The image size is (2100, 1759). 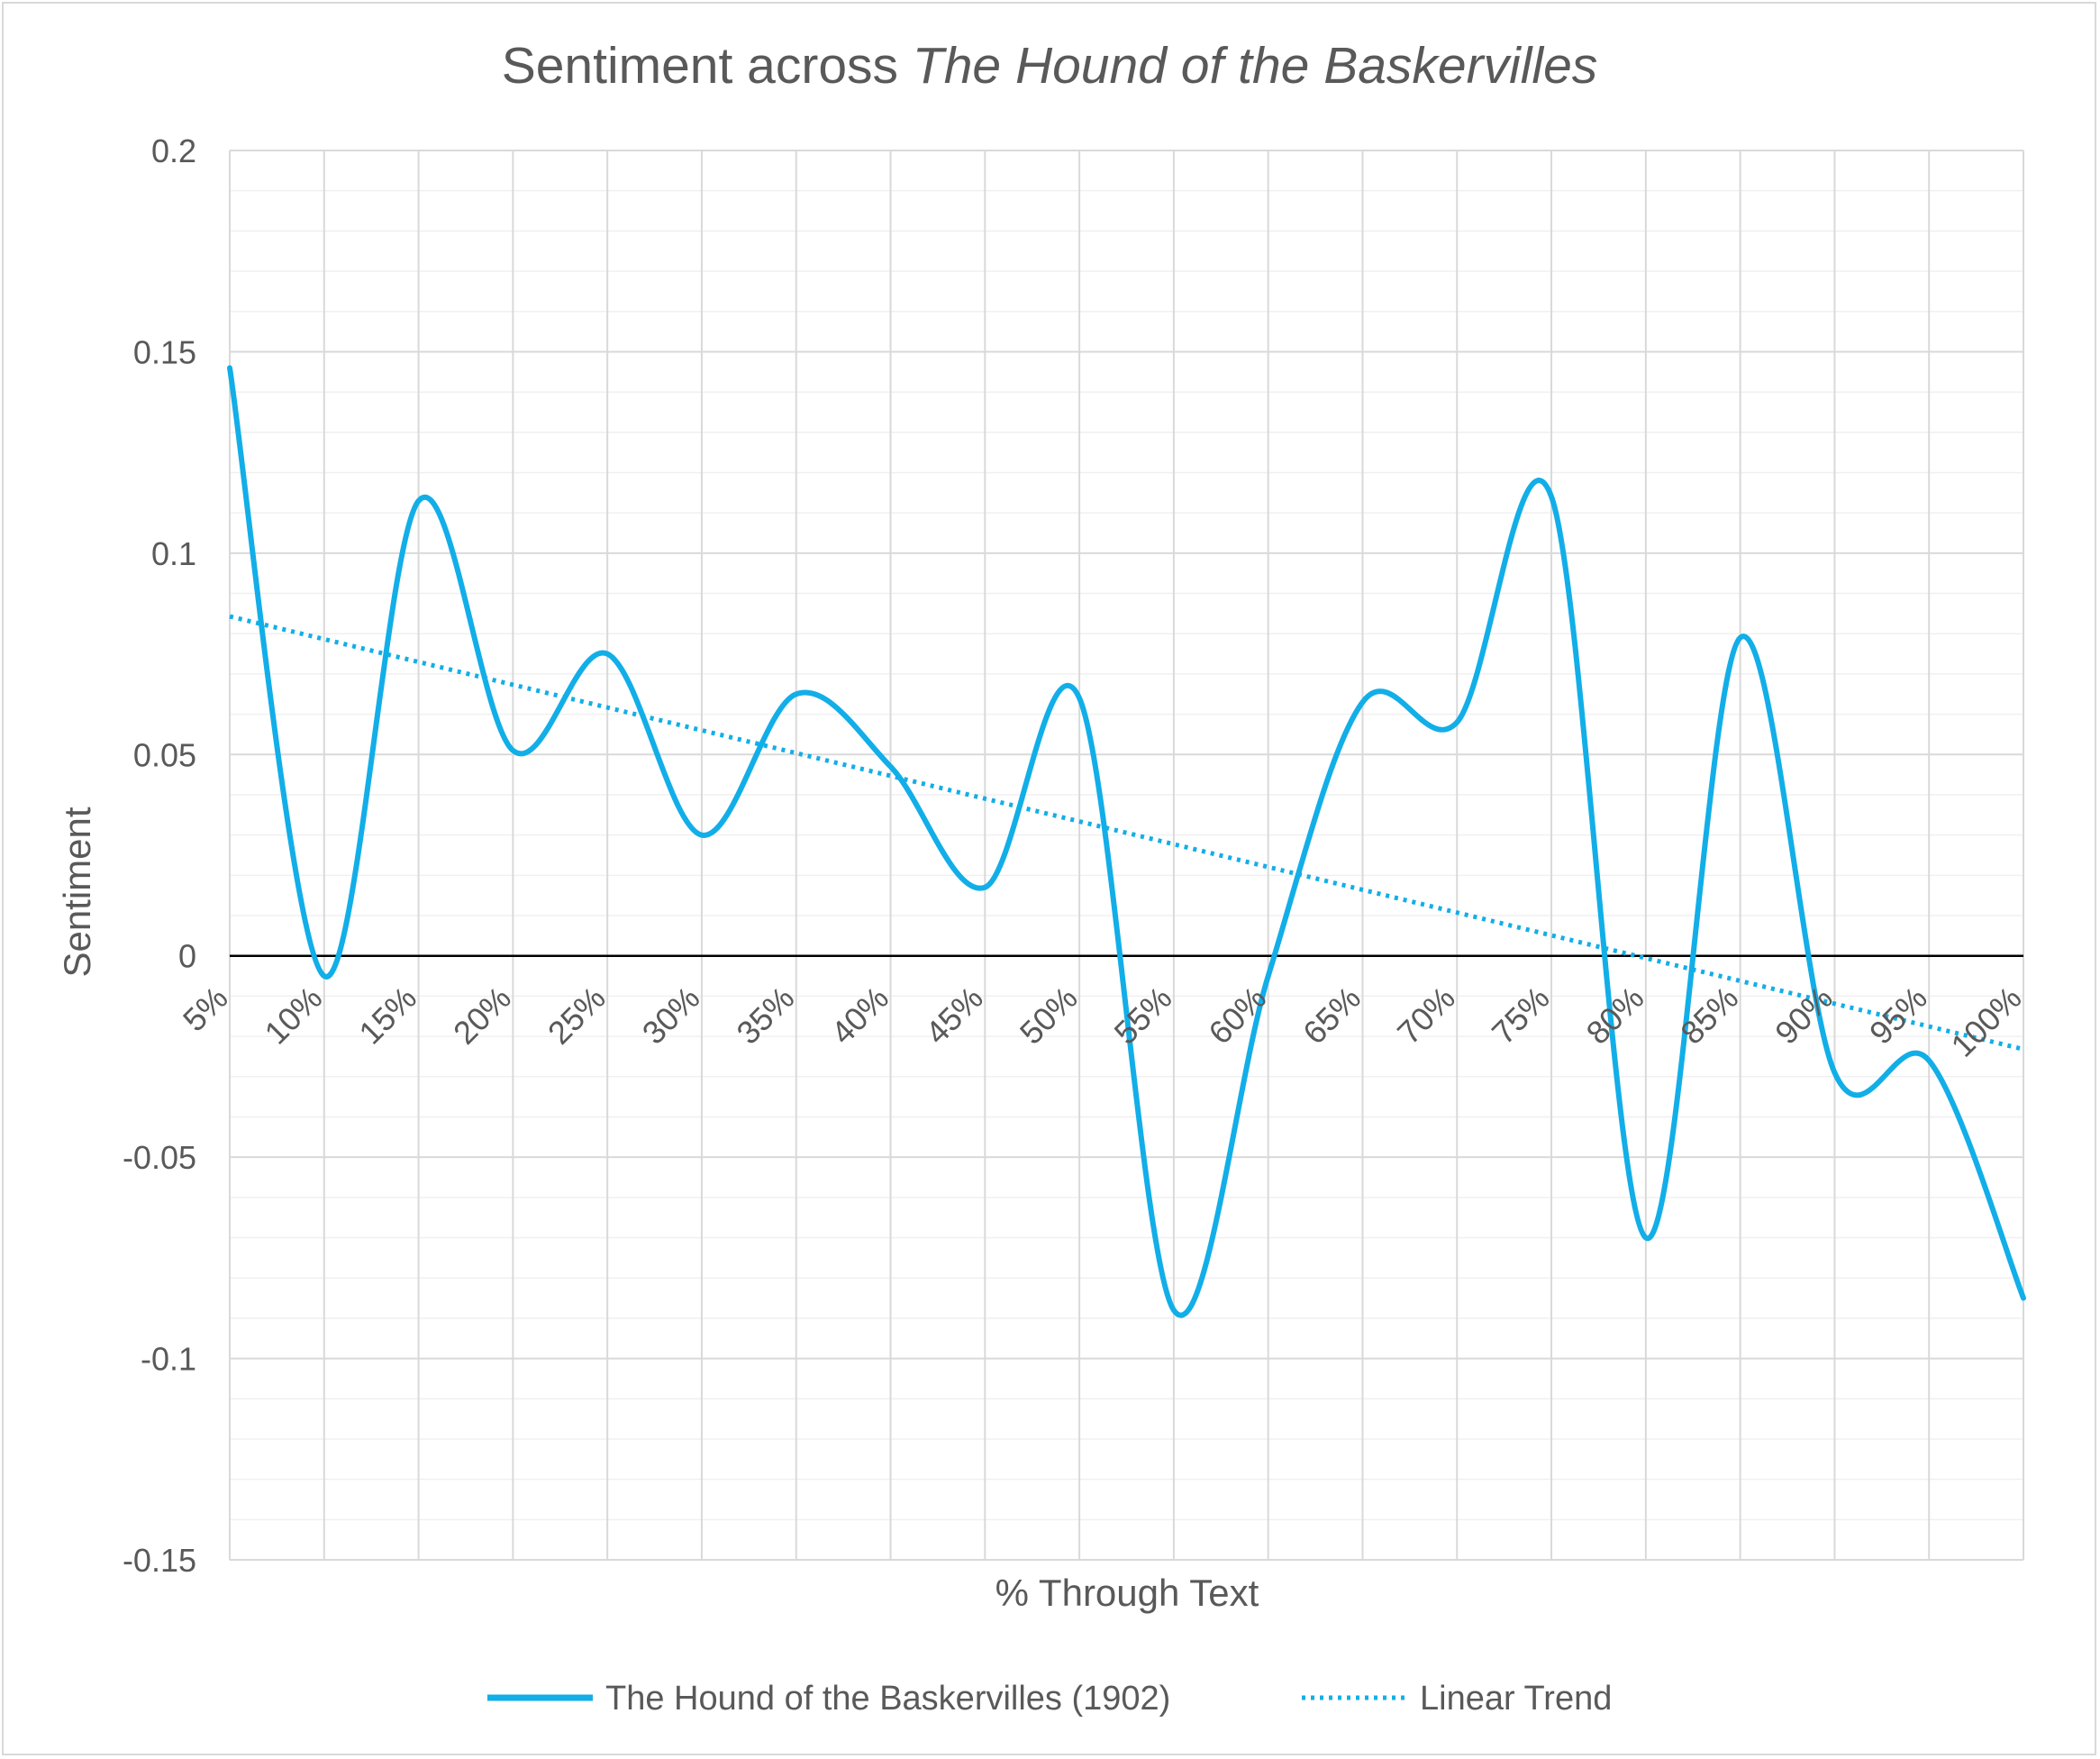 I want to click on y-tick-label: 0.2, so click(x=173, y=150).